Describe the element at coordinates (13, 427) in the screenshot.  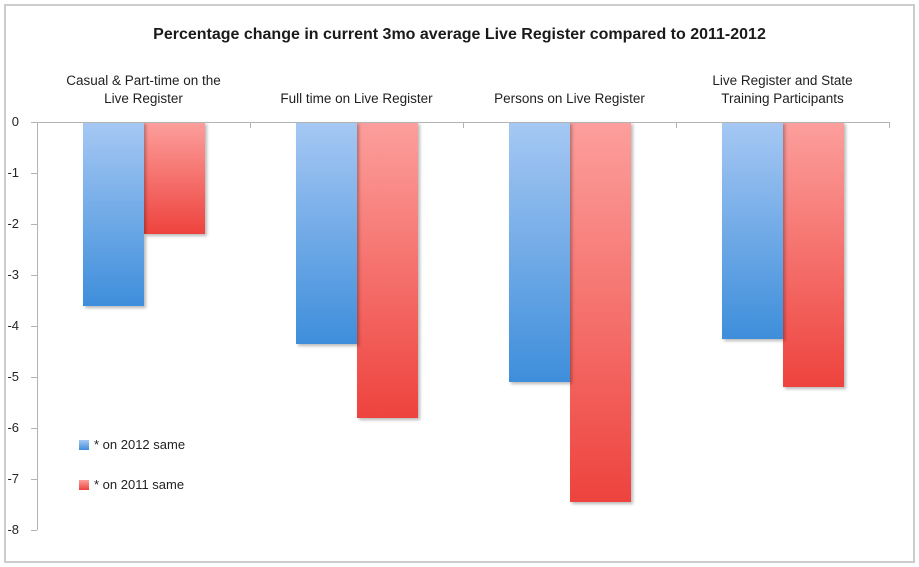
I see `y-axis-label: -6` at that location.